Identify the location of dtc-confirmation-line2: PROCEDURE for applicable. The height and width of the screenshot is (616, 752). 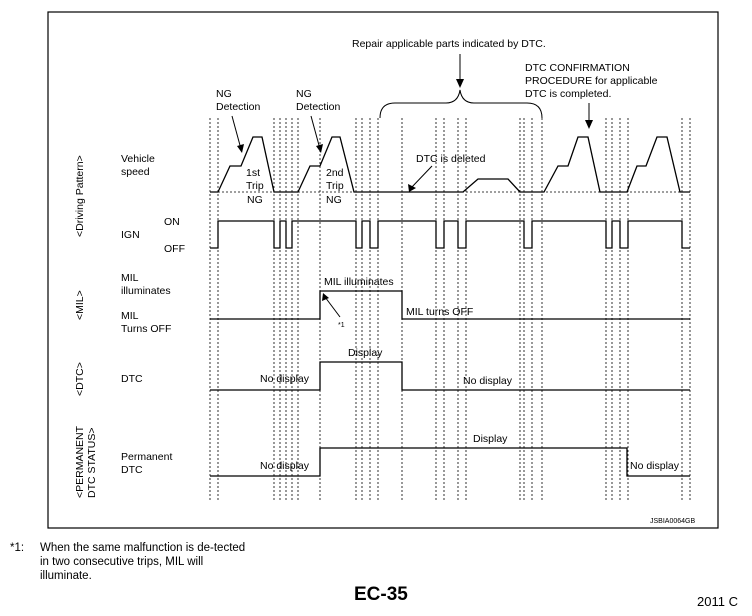
(591, 81).